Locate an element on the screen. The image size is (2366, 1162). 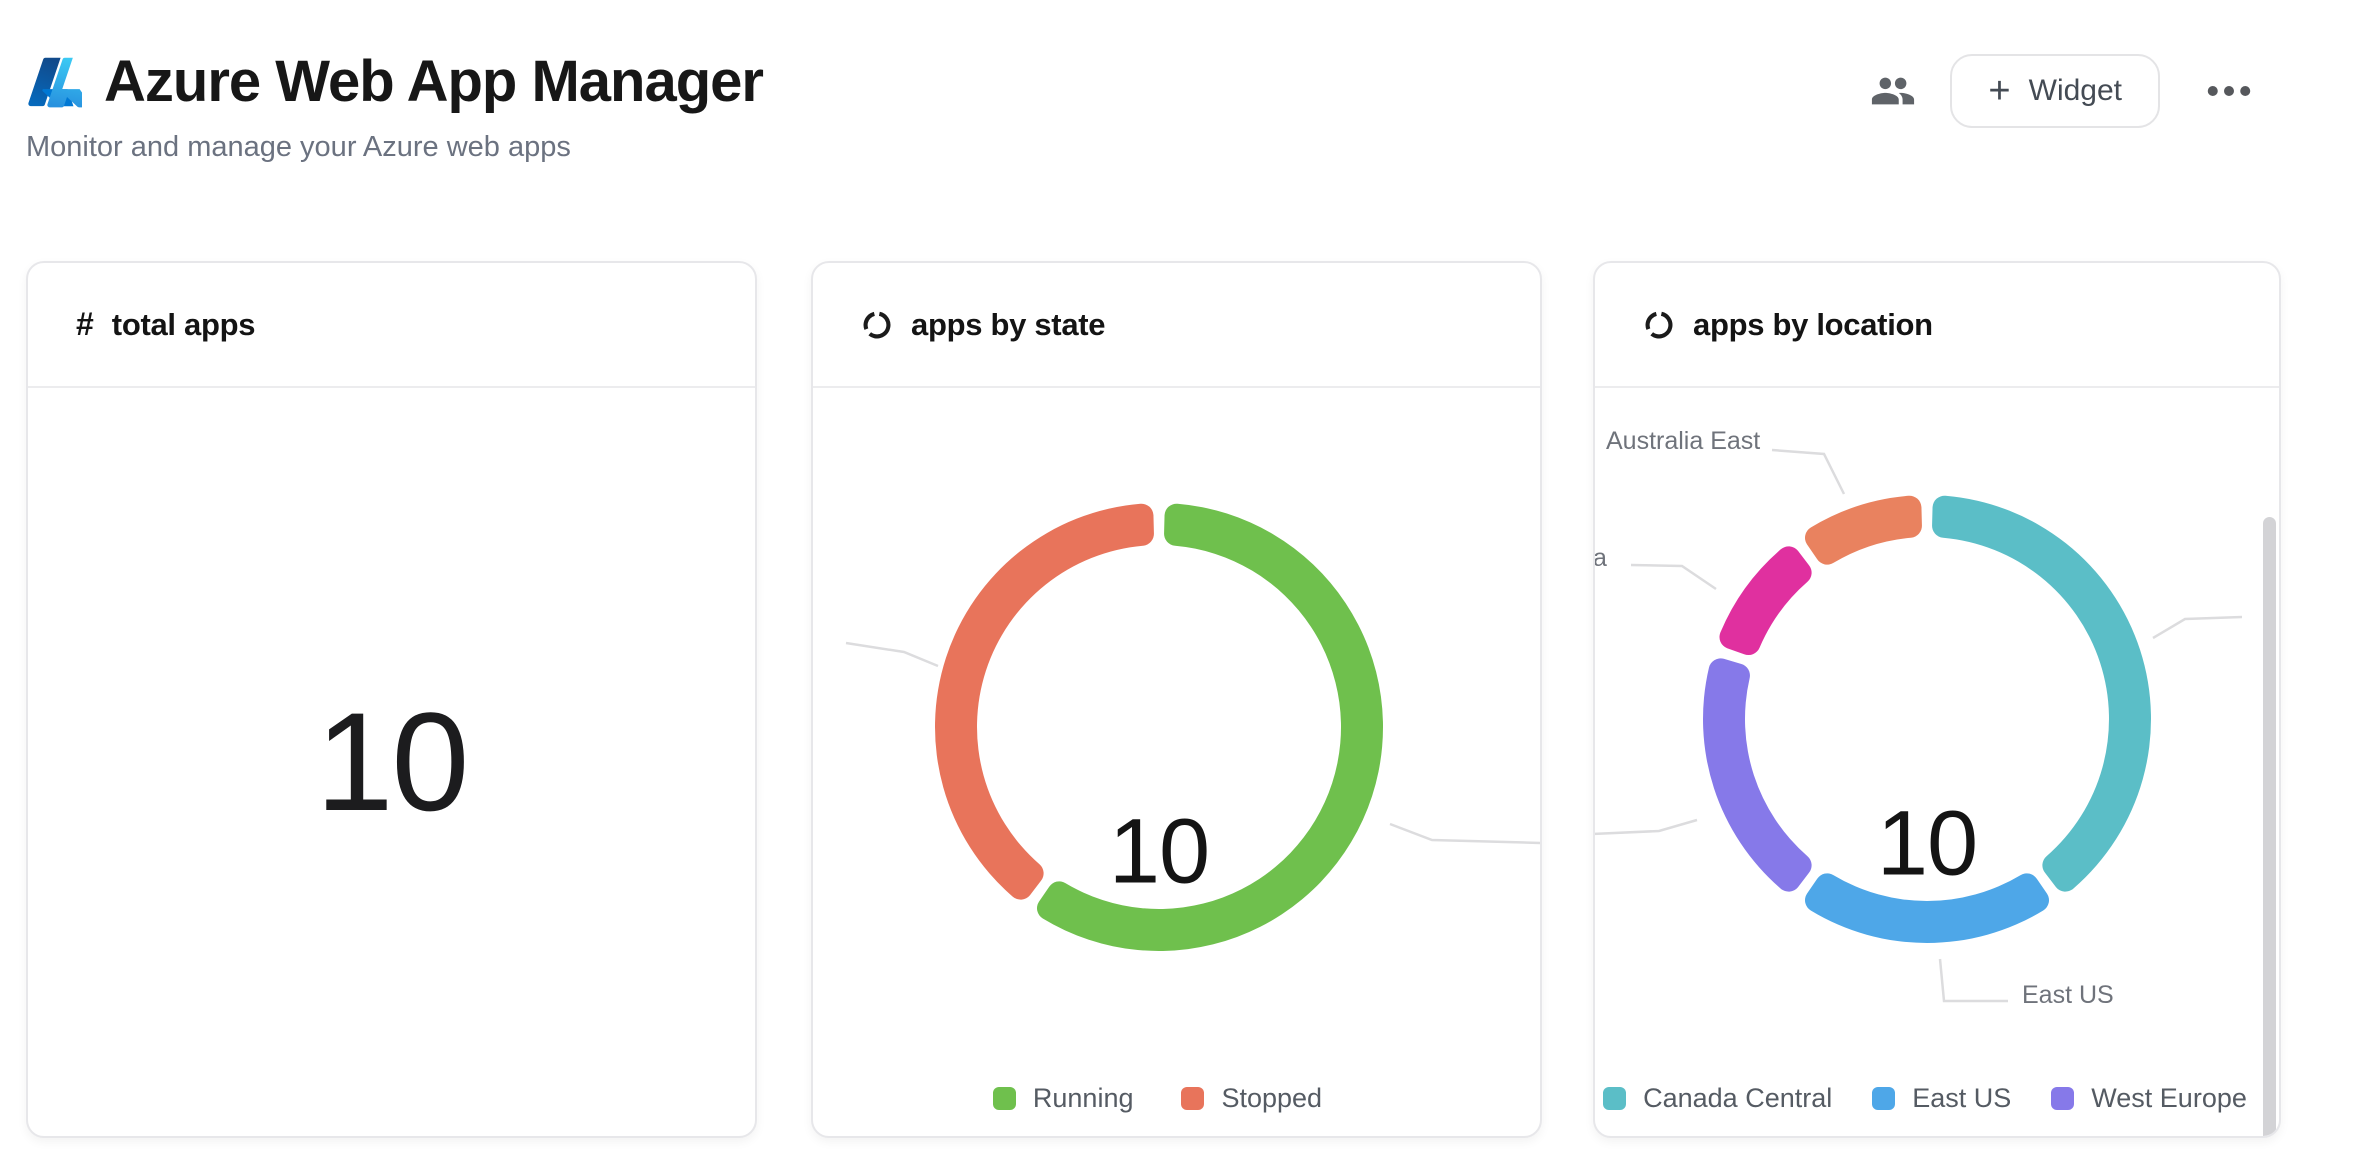
people-icon is located at coordinates (1893, 91).